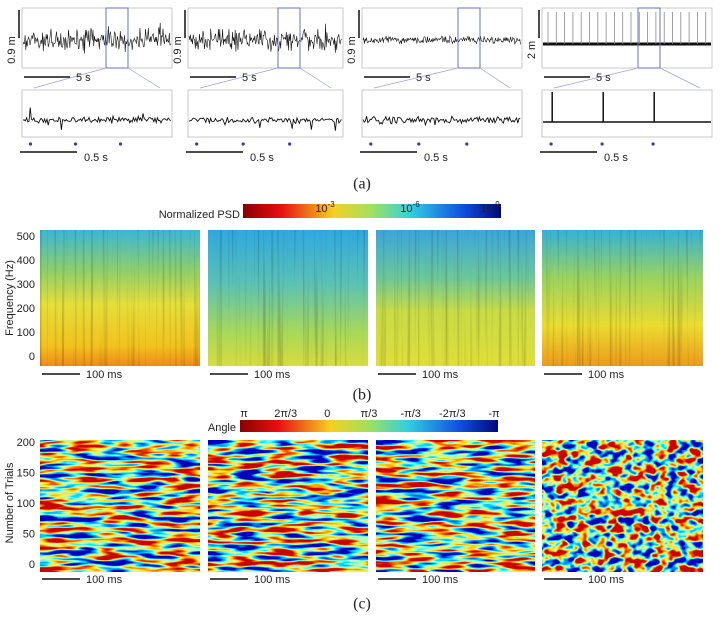 This screenshot has width=725, height=620. Describe the element at coordinates (222, 428) in the screenshot. I see `colorbar-title: Angle` at that location.